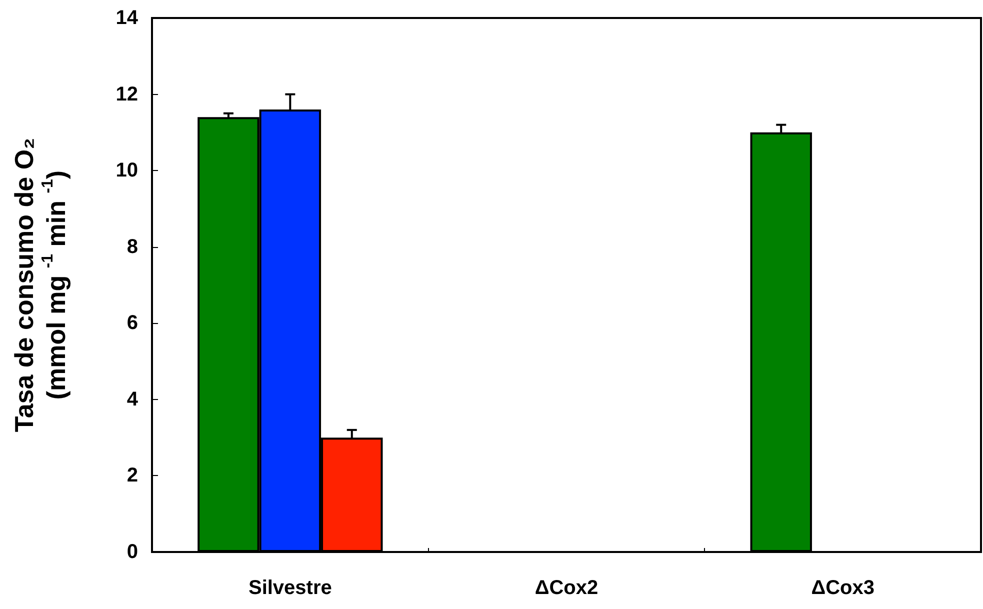  Describe the element at coordinates (132, 247) in the screenshot. I see `y-tick-label: 8` at that location.